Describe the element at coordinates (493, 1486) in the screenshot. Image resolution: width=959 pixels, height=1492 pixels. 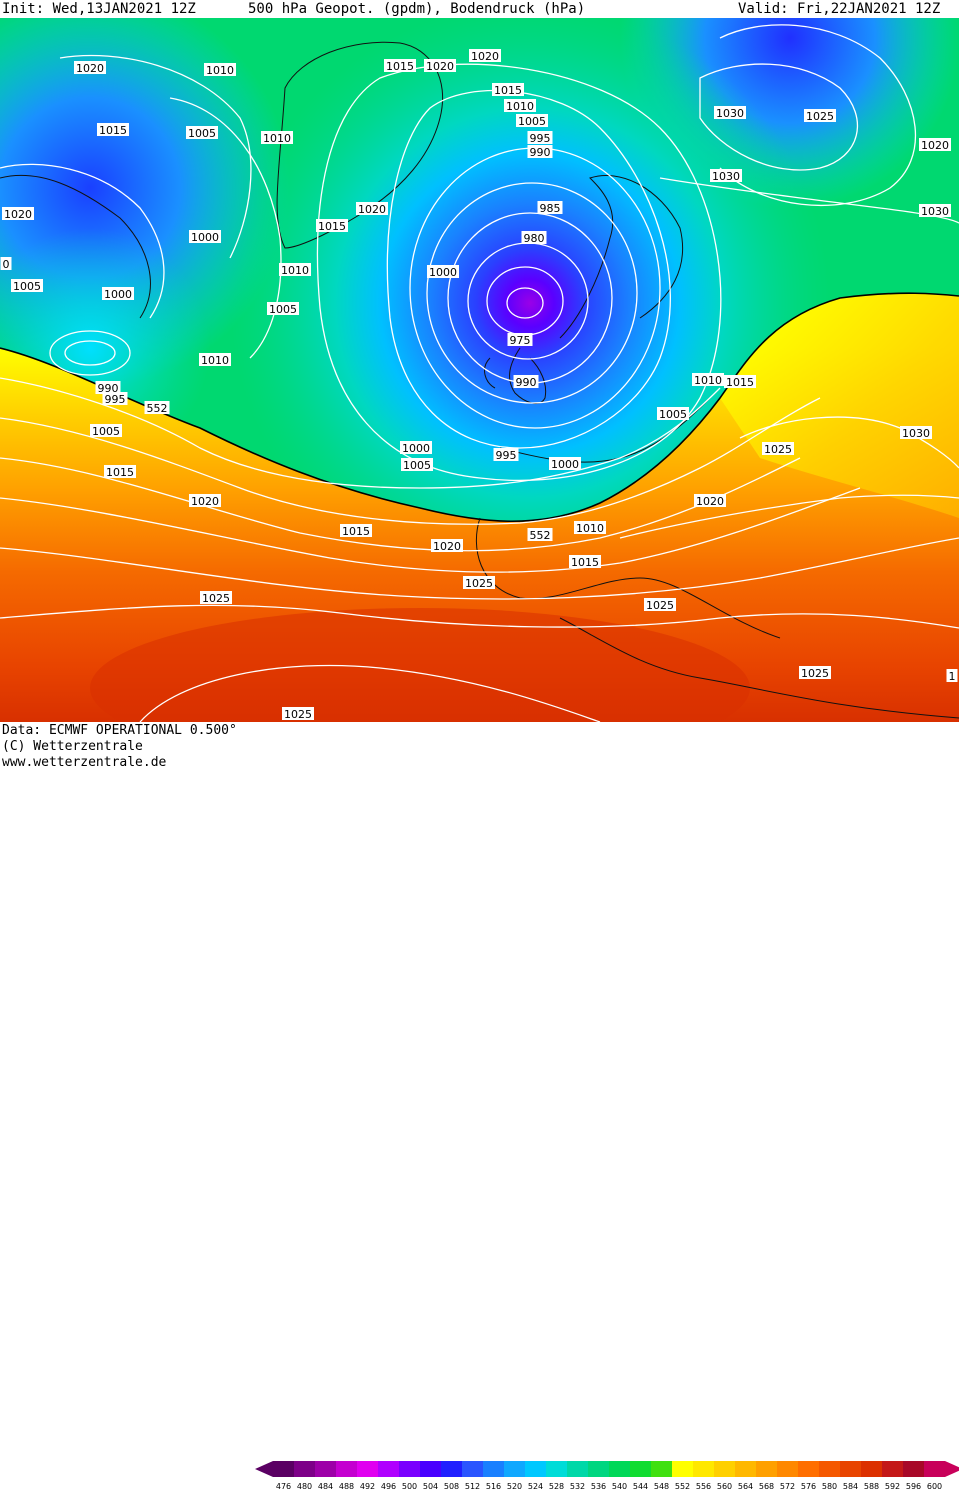
I see `legend-value: 516` at that location.